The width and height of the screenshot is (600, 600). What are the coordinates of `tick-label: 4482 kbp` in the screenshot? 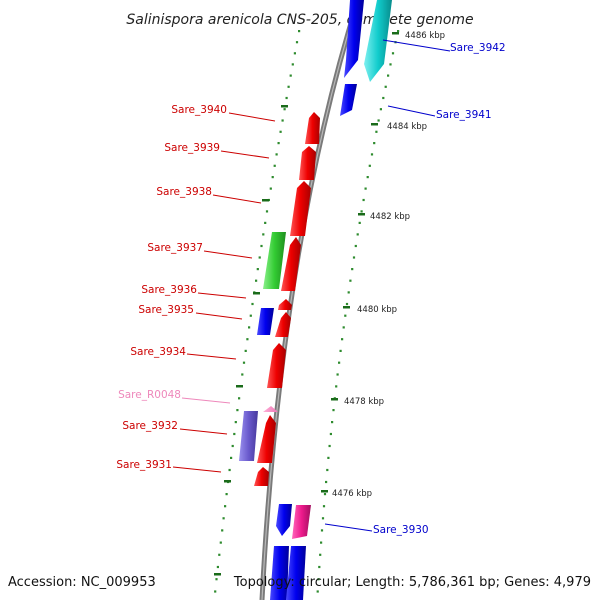 It's located at (390, 217).